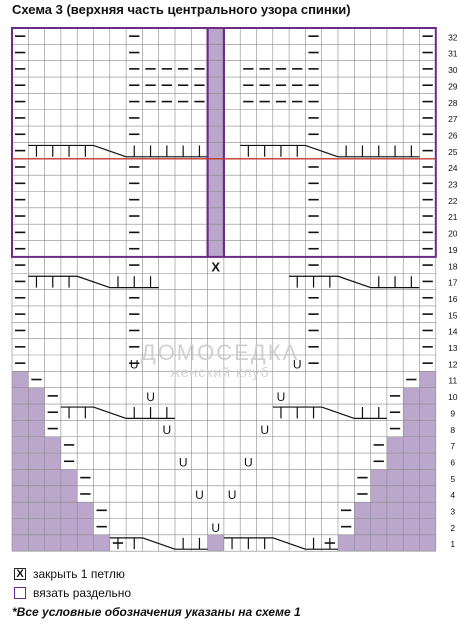  Describe the element at coordinates (453, 185) in the screenshot. I see `row-number: 23` at that location.